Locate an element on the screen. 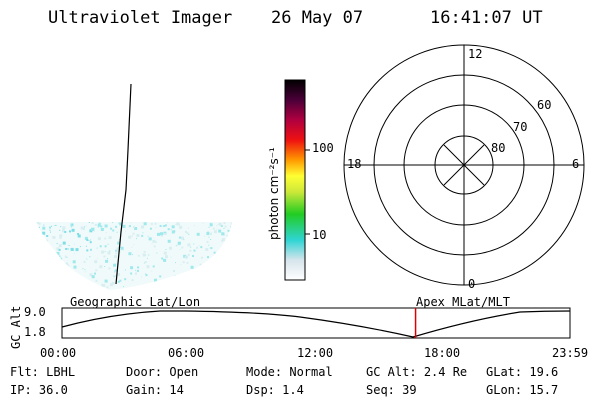 This screenshot has height=400, width=600. colorbar-label-10: 10 is located at coordinates (319, 235).